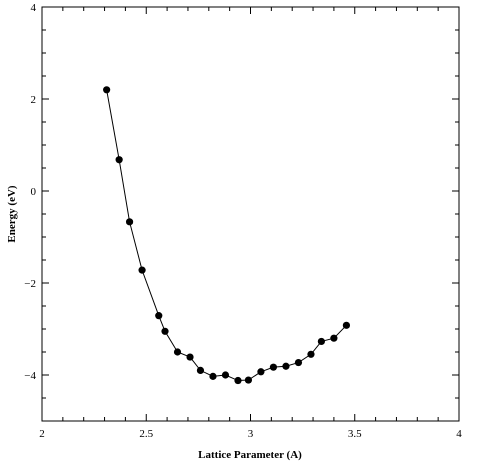 This screenshot has width=478, height=470. I want to click on y-tick-label: 0, so click(34, 192).